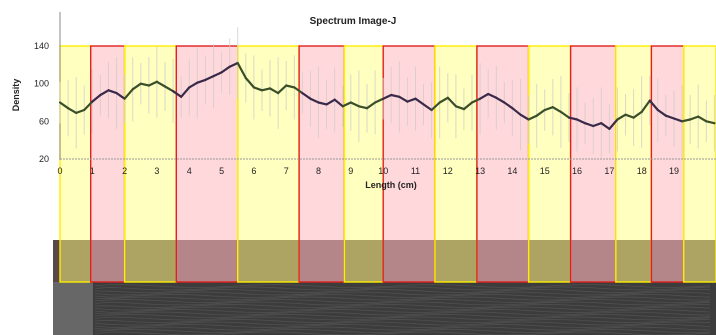  What do you see at coordinates (124, 171) in the screenshot?
I see `x-tick-label: 2` at bounding box center [124, 171].